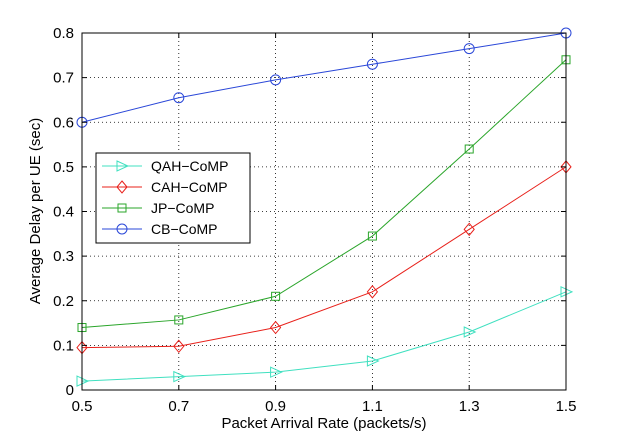 The height and width of the screenshot is (438, 623). I want to click on legend-box, so click(173, 198).